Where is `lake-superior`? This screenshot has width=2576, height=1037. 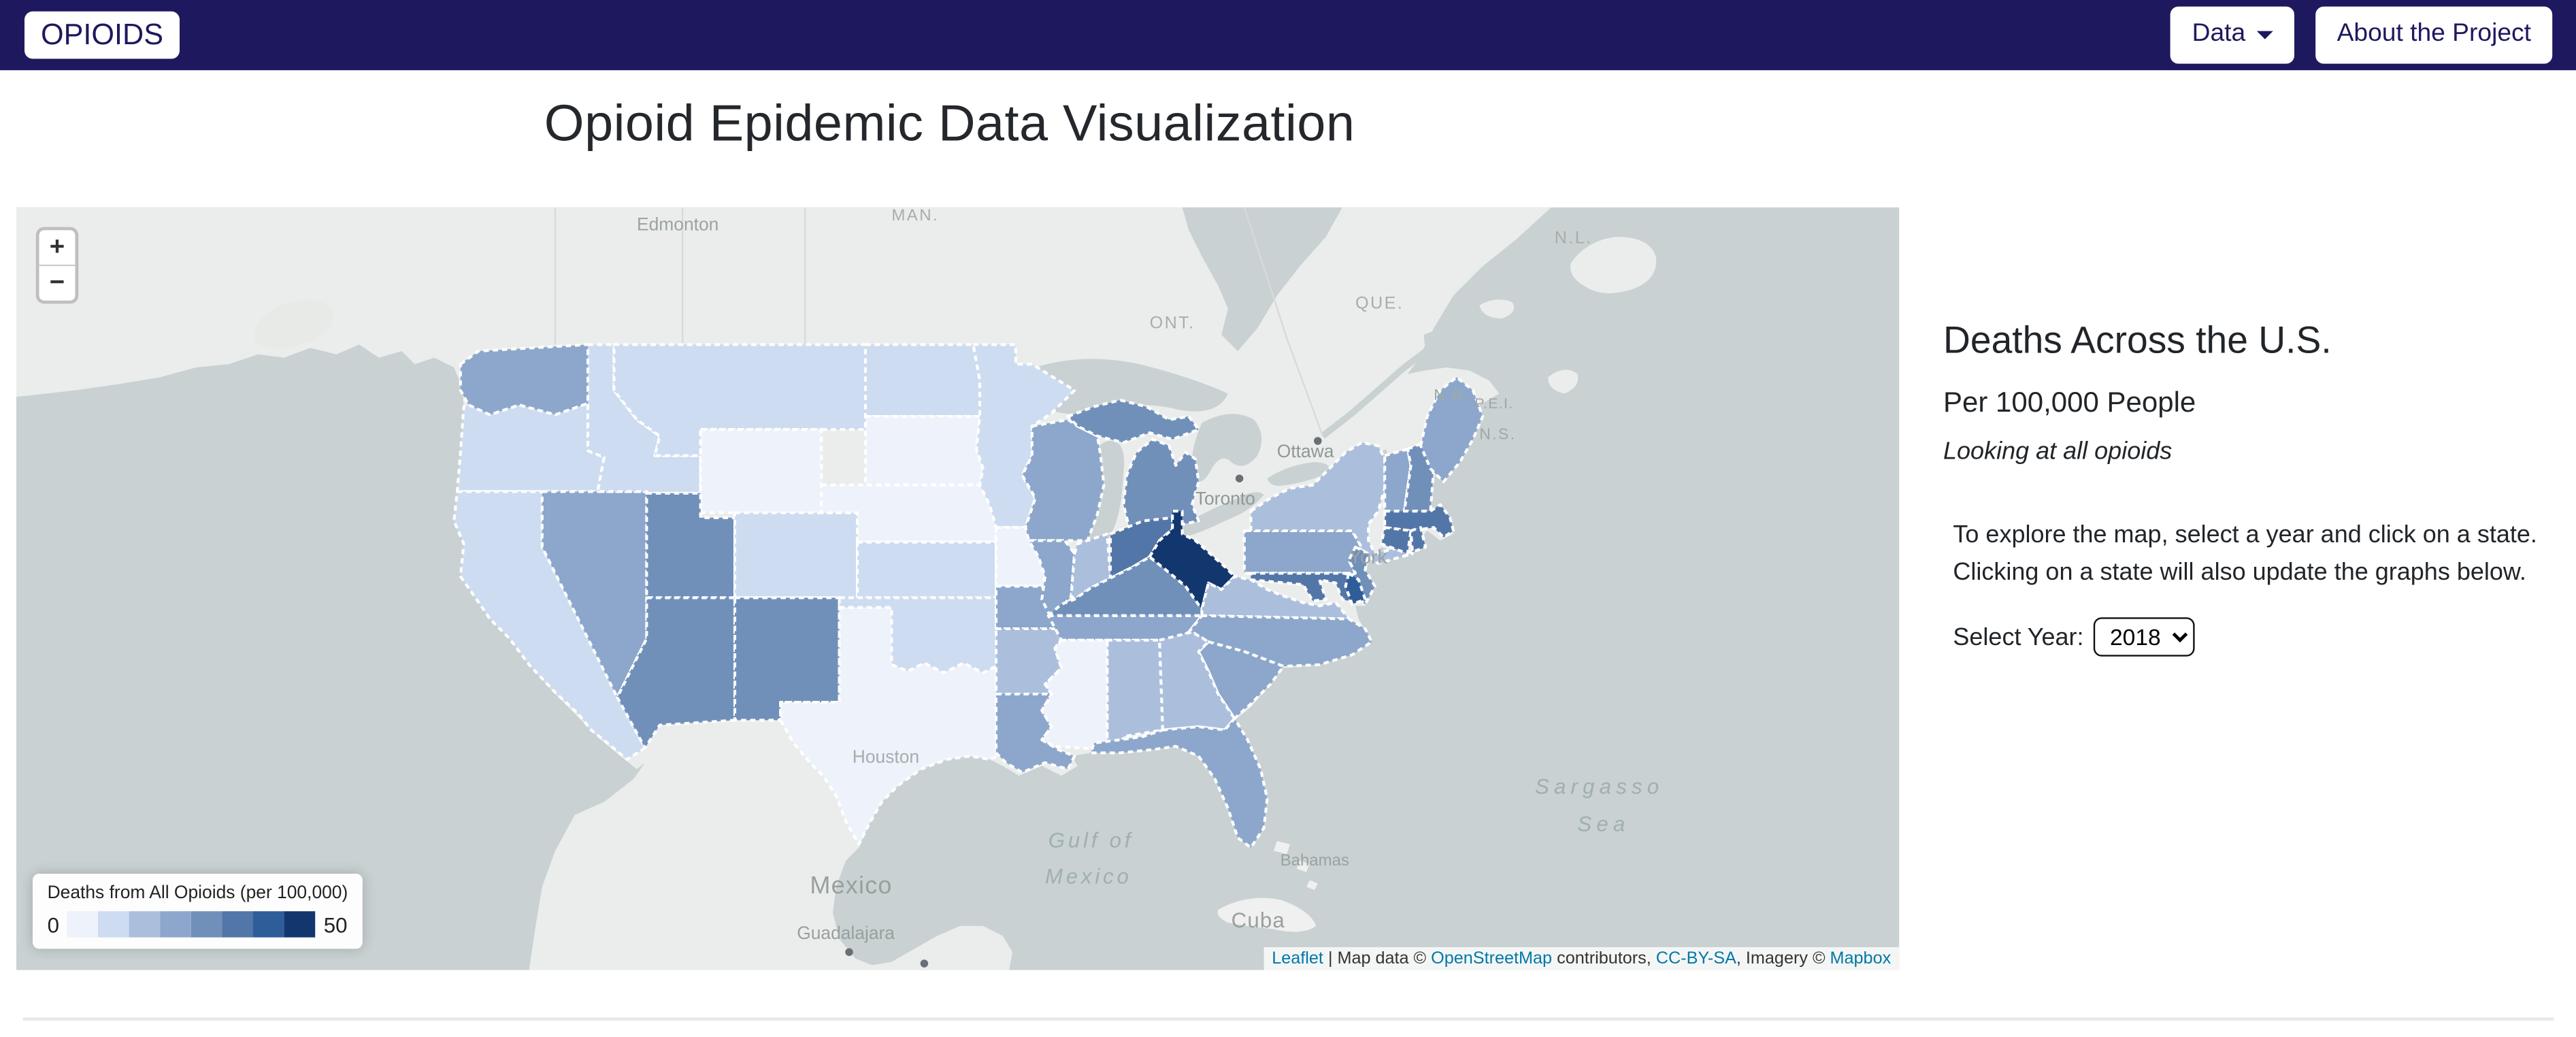
lake-superior is located at coordinates (1127, 387).